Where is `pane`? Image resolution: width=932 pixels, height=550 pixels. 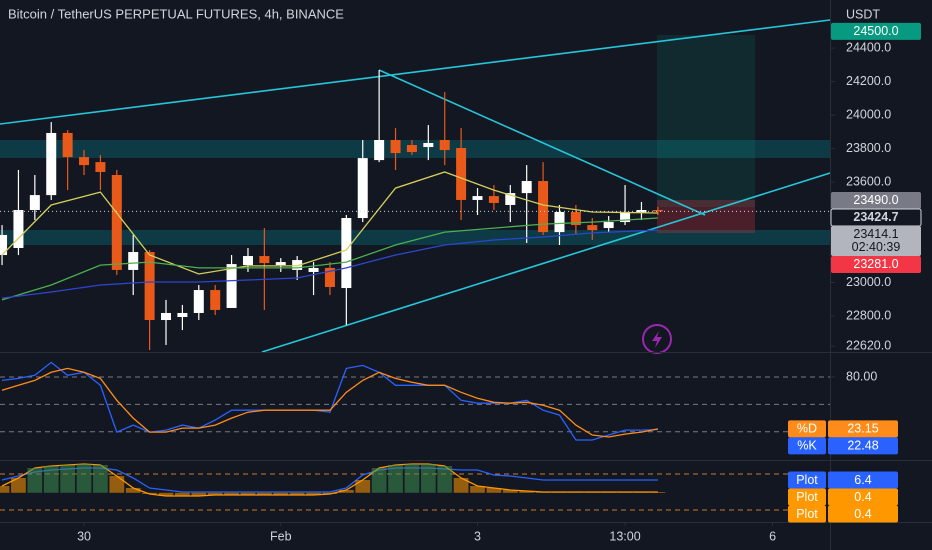
pane is located at coordinates (415, 401).